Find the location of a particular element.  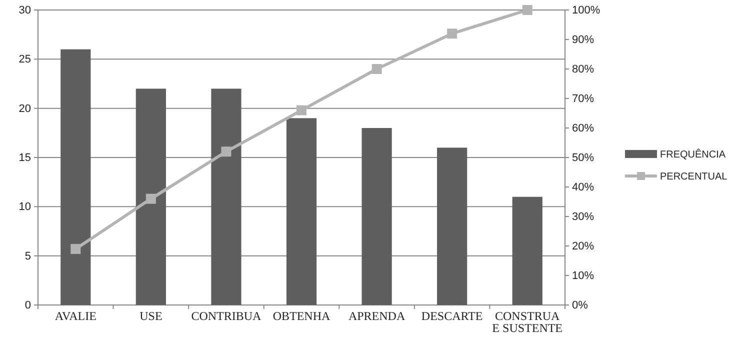

x-tick-label: AVALIE is located at coordinates (75, 316).